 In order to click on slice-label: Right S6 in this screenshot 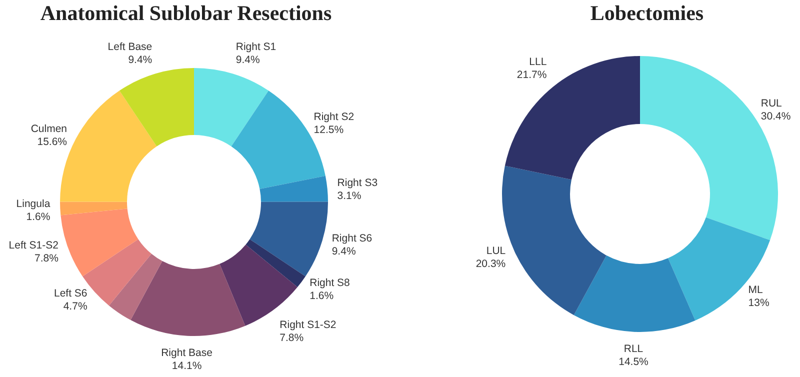, I will do `click(352, 238)`.